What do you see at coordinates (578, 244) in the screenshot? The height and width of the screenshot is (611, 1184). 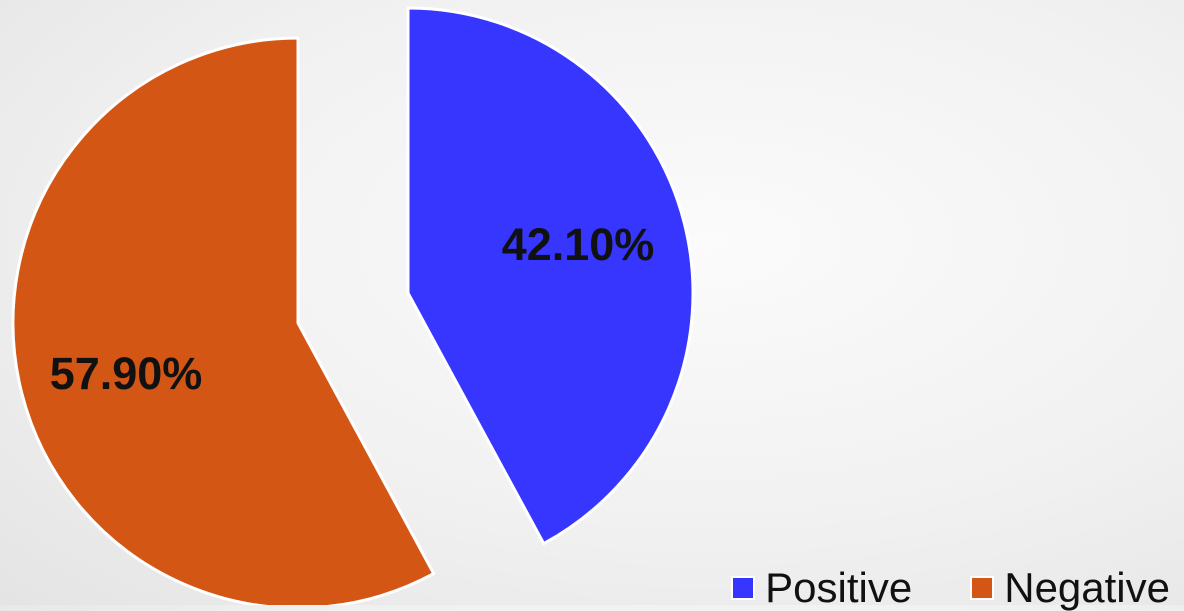 I see `slice-label-positive: 42.10%` at bounding box center [578, 244].